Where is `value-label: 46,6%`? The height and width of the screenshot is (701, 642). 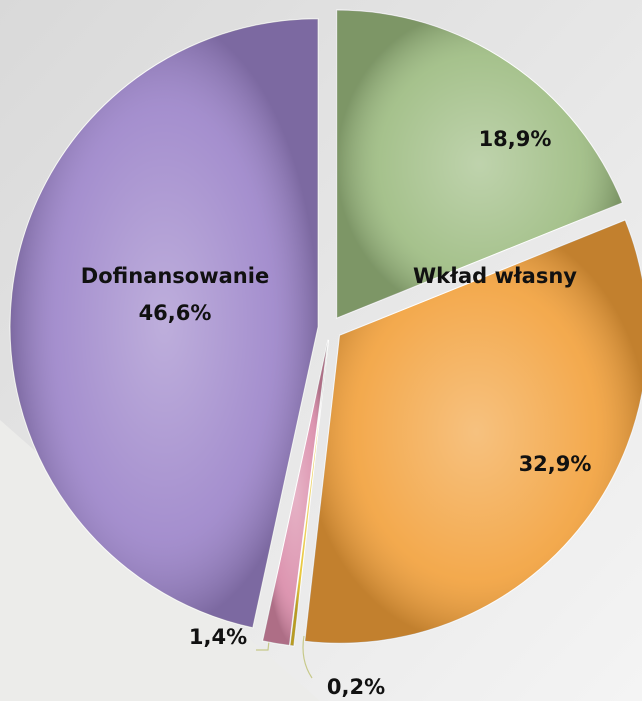
value-label: 46,6% is located at coordinates (175, 313).